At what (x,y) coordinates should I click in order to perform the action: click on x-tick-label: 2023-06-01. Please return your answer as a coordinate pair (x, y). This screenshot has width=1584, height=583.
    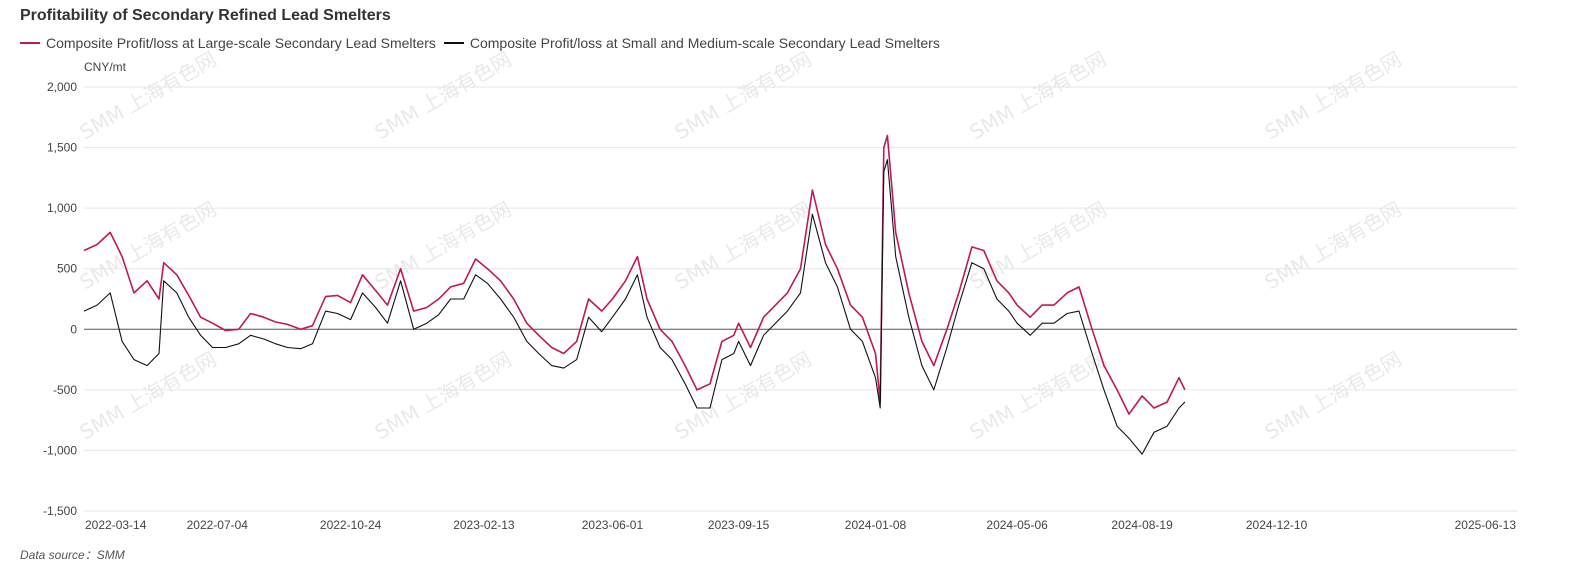
    Looking at the image, I should click on (613, 525).